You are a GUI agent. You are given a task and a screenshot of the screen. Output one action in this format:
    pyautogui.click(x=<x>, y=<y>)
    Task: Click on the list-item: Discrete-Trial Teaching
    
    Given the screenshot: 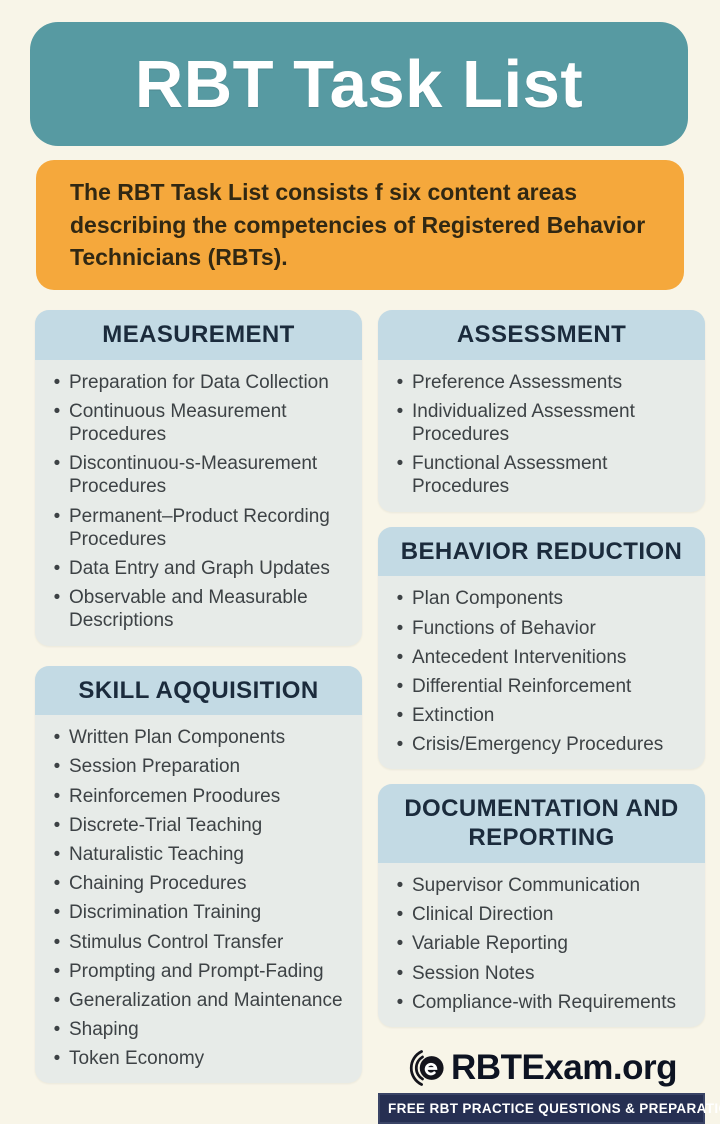 What is the action you would take?
    pyautogui.click(x=199, y=825)
    